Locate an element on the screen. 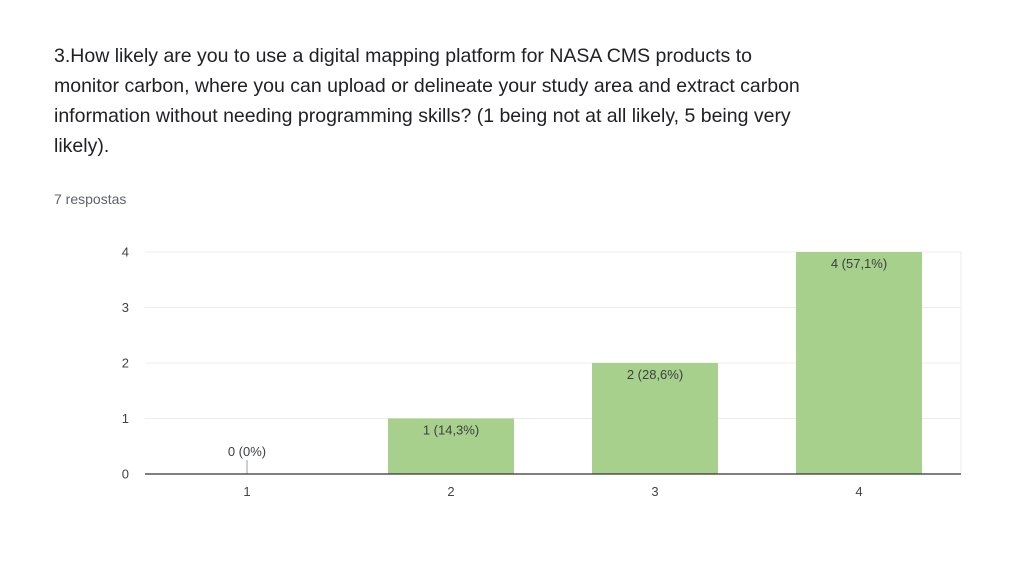 This screenshot has height=576, width=1024. y-axis-ticks: 0 1 2 3 4 is located at coordinates (125, 363).